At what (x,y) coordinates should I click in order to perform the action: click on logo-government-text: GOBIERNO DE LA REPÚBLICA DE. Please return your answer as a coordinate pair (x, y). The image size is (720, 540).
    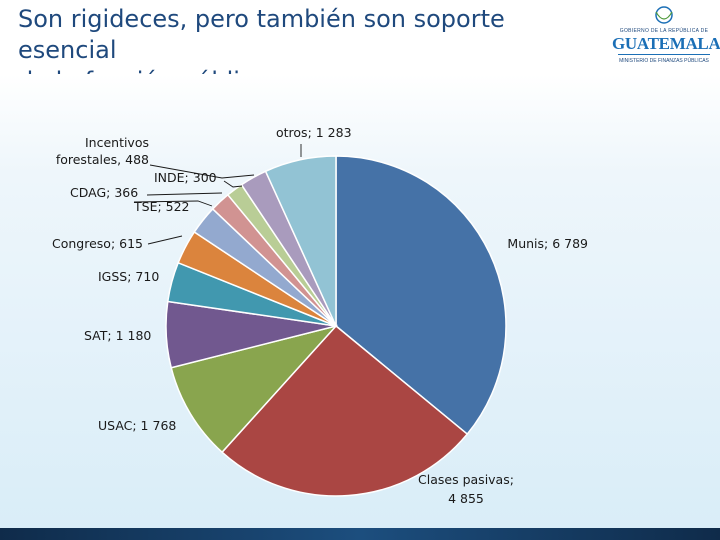
    Looking at the image, I should click on (664, 31).